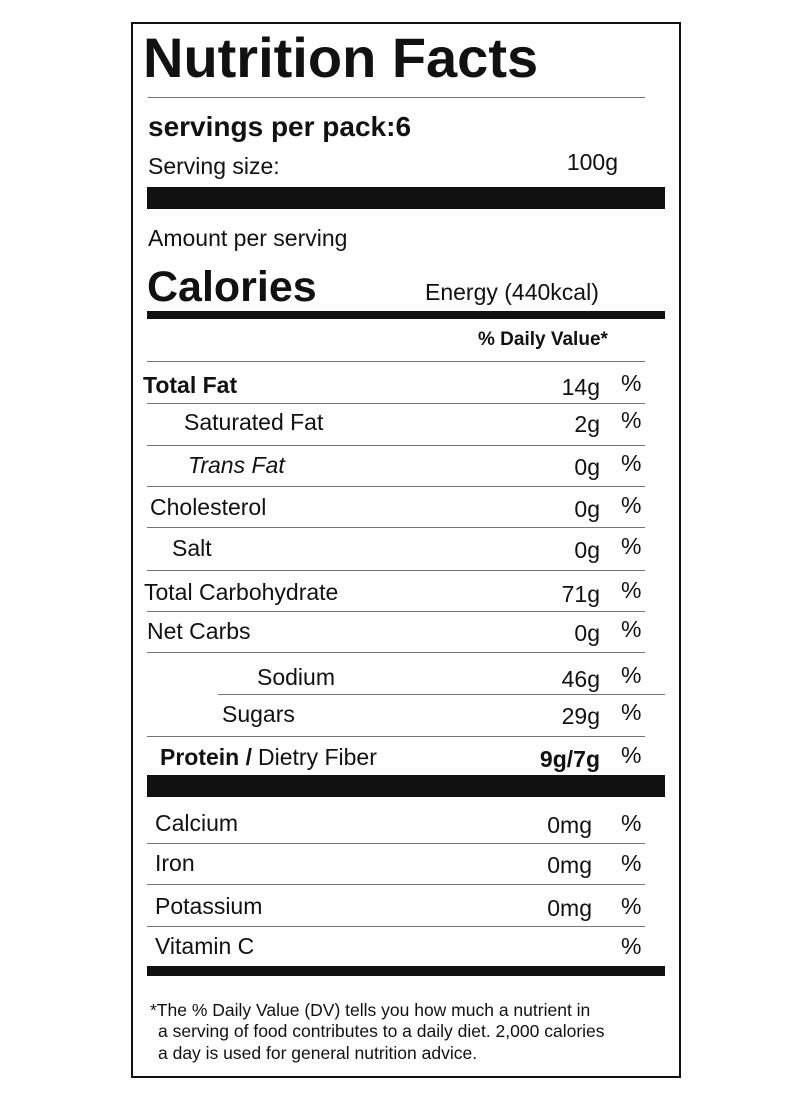 Image resolution: width=800 pixels, height=1100 pixels. What do you see at coordinates (592, 162) in the screenshot?
I see `serving-size-value: 100g` at bounding box center [592, 162].